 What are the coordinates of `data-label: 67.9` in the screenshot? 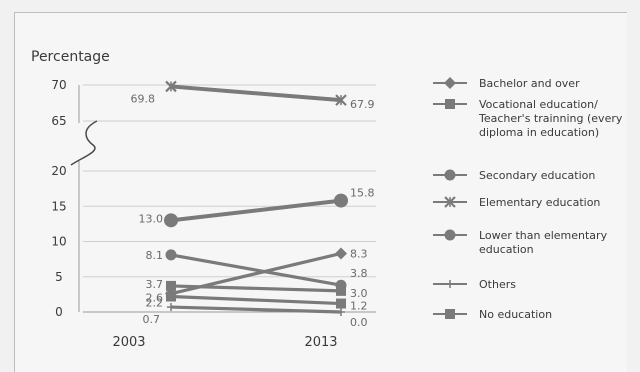 It's located at (362, 104).